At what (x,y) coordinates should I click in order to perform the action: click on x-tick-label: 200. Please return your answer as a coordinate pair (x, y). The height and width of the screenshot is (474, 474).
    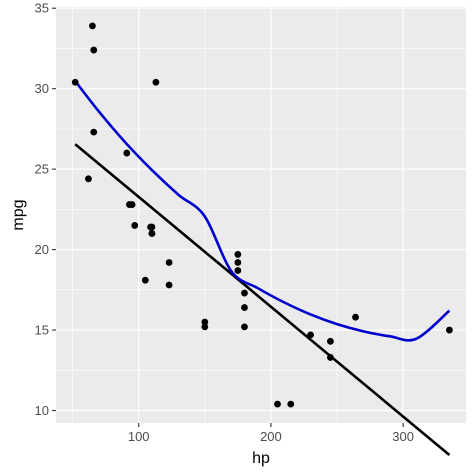
    Looking at the image, I should click on (271, 436).